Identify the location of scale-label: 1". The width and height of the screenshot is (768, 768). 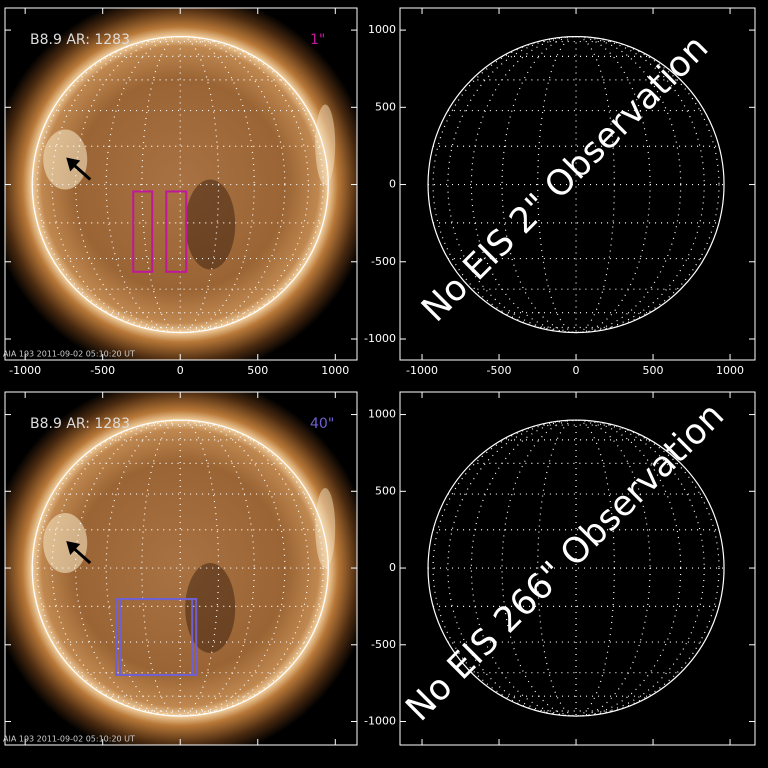
(317, 40).